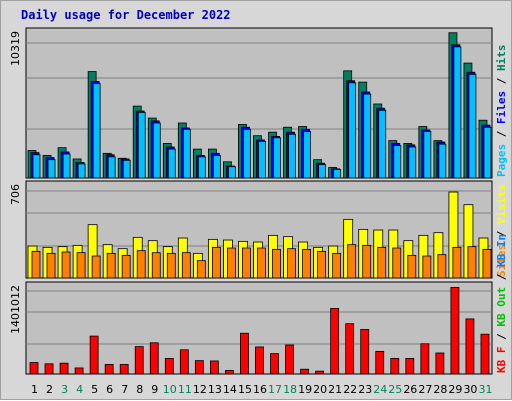 The image size is (512, 401). Describe the element at coordinates (367, 261) in the screenshot. I see `sites-bar-day-23-fill` at that location.